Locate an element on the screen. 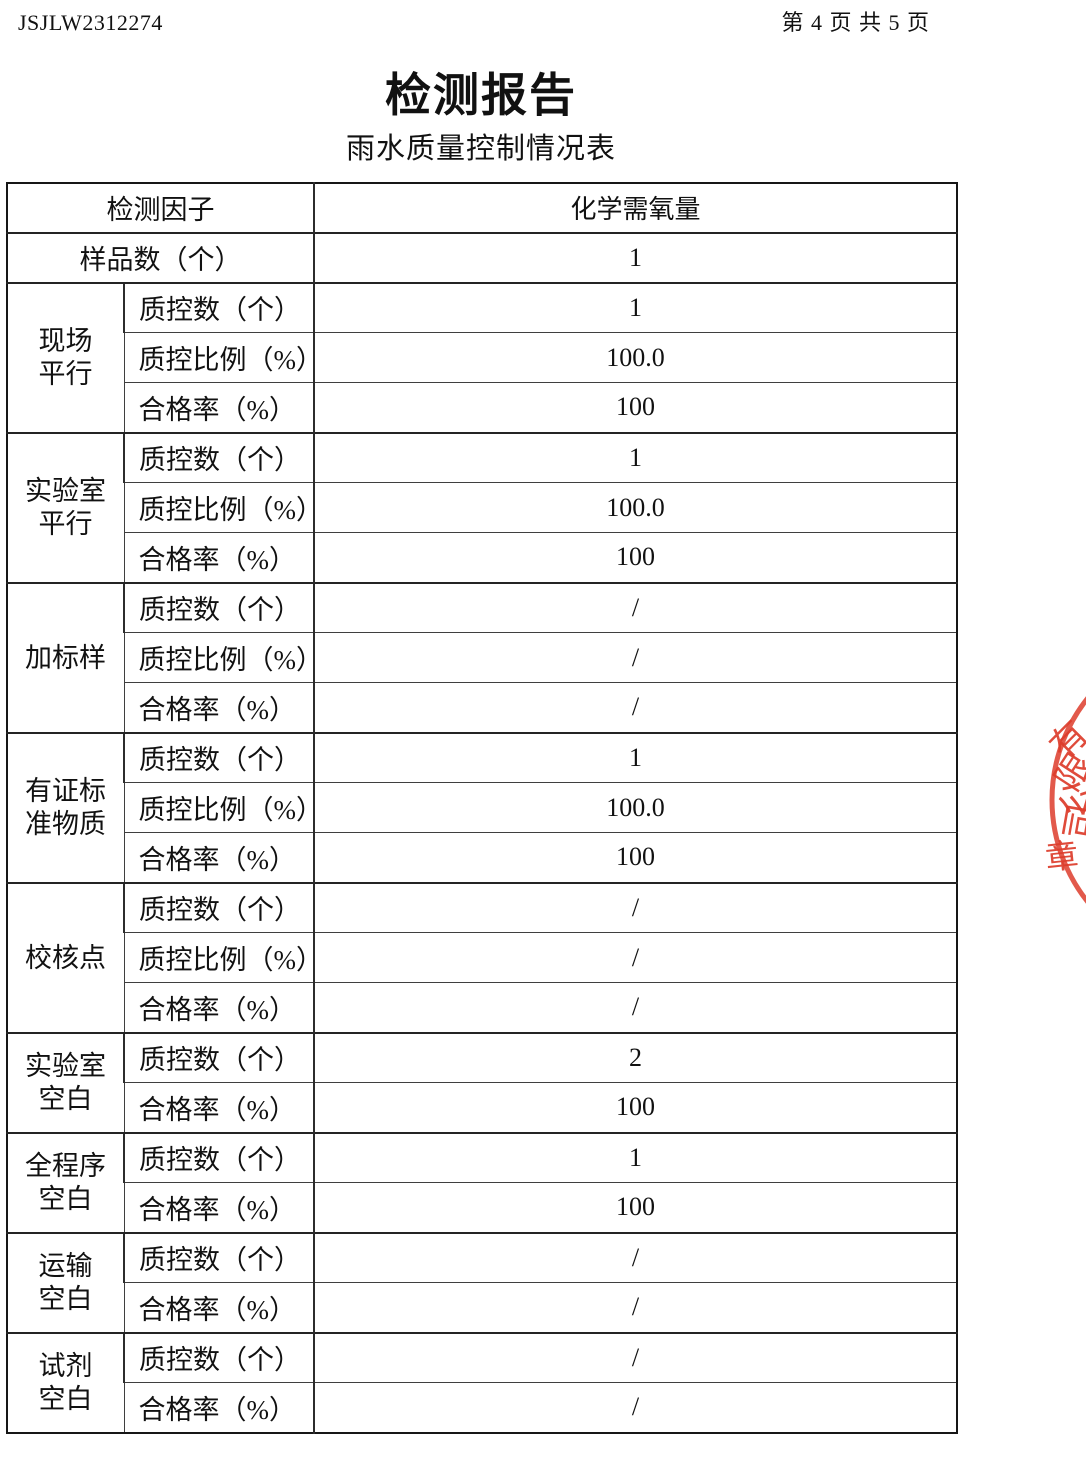 Image resolution: width=1086 pixels, height=1460 pixels. stamp-char: 司 is located at coordinates (1071, 822).